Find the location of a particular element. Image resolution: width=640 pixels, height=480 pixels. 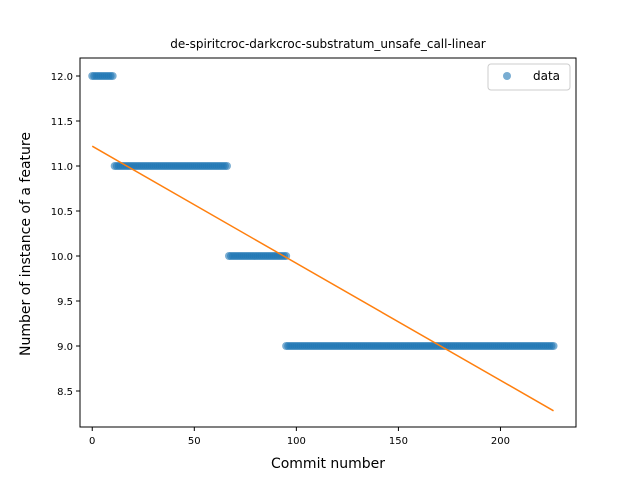

x-tick-label: 100 is located at coordinates (296, 441).